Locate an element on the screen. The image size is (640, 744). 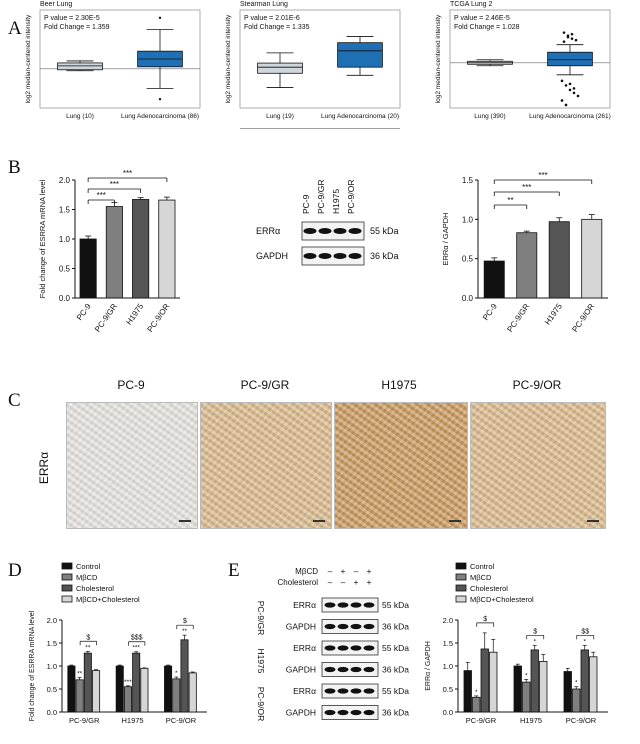
y-tick-label: 2.0 is located at coordinates (448, 620).